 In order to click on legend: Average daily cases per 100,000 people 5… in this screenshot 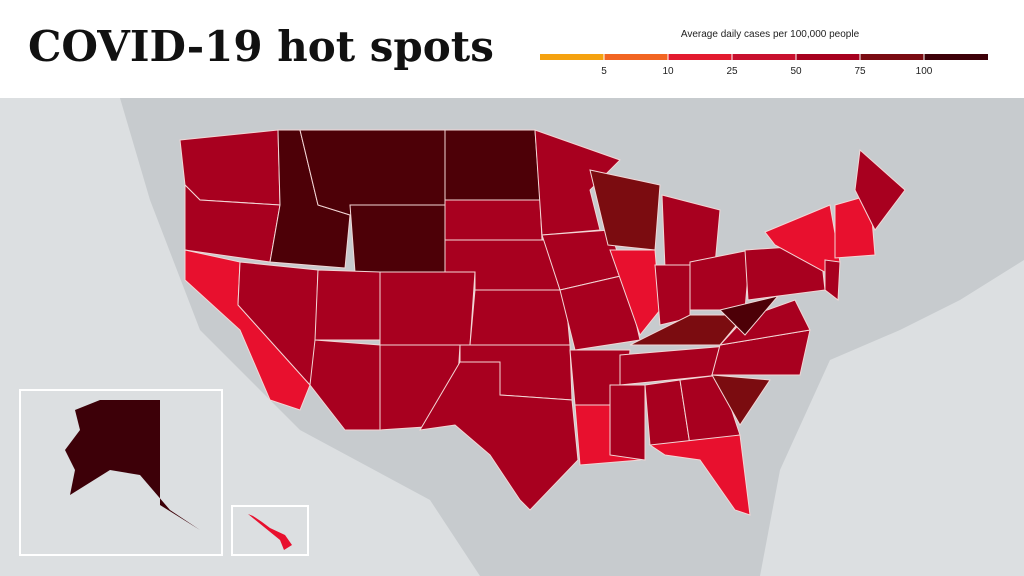, I will do `click(764, 53)`.